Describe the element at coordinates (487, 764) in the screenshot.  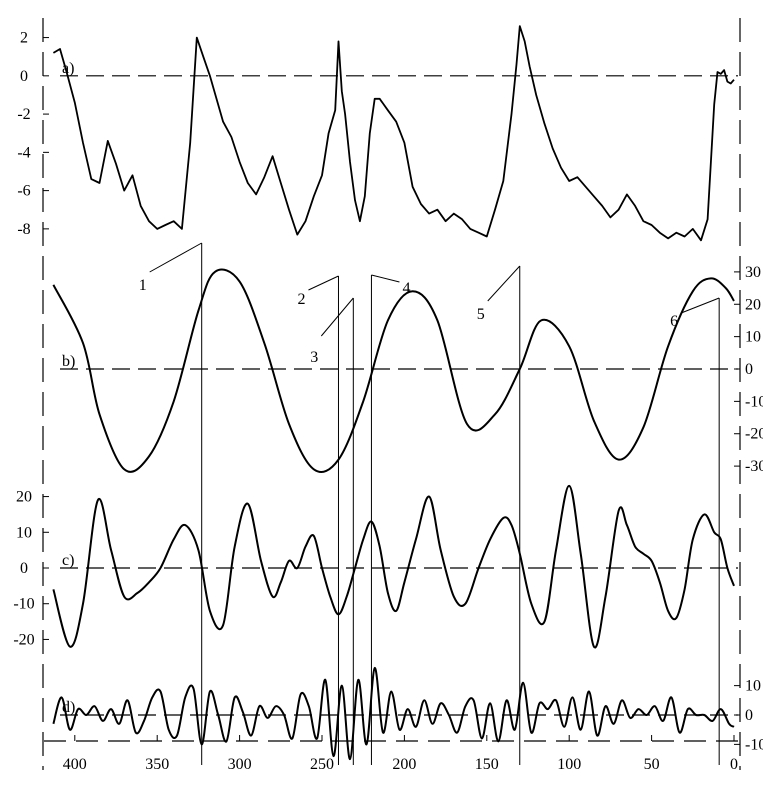
I see `x-tick-label: 150` at that location.